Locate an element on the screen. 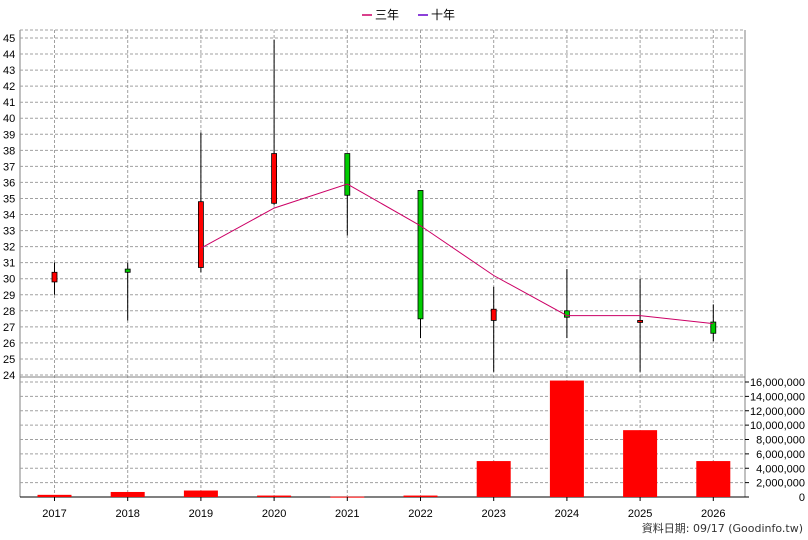  x-tick-label: 2021 is located at coordinates (347, 514).